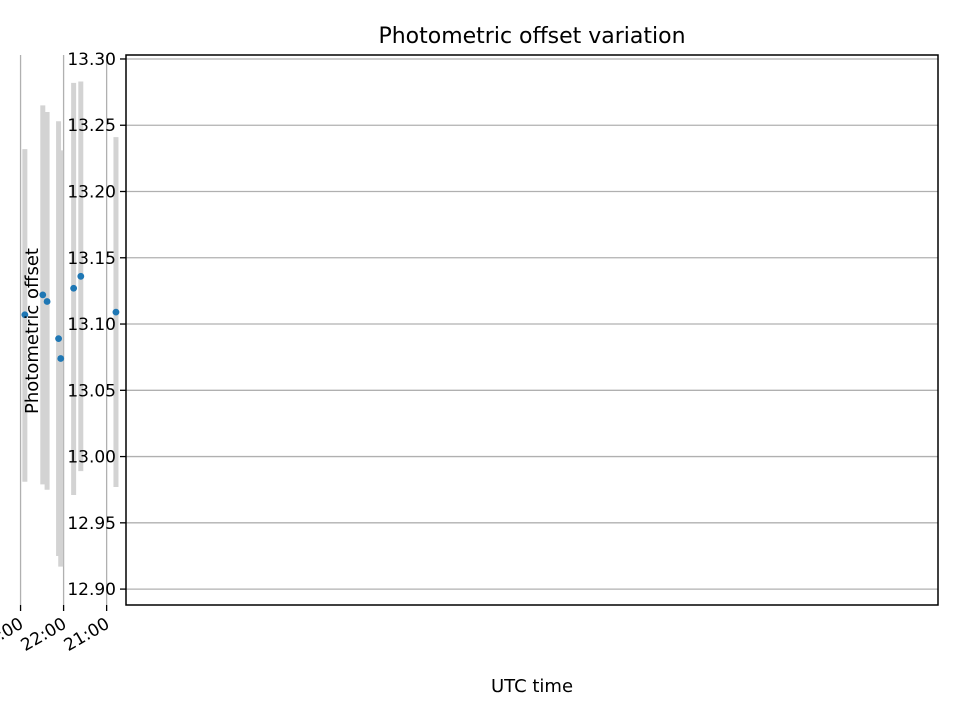 This screenshot has height=720, width=960. I want to click on y-tick-label: 13.05, so click(91, 391).